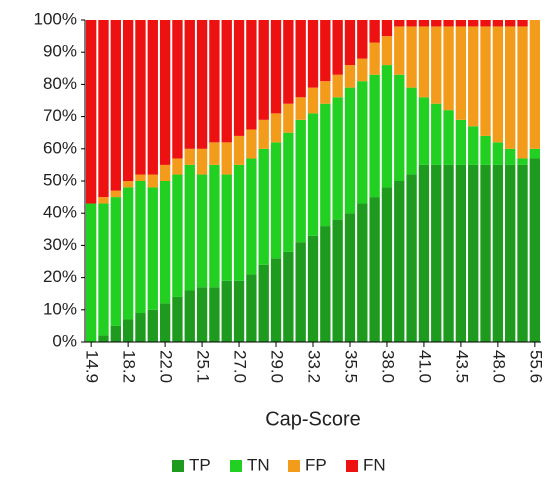 The image size is (546, 482). I want to click on y-tick-label: 10%, so click(60, 308).